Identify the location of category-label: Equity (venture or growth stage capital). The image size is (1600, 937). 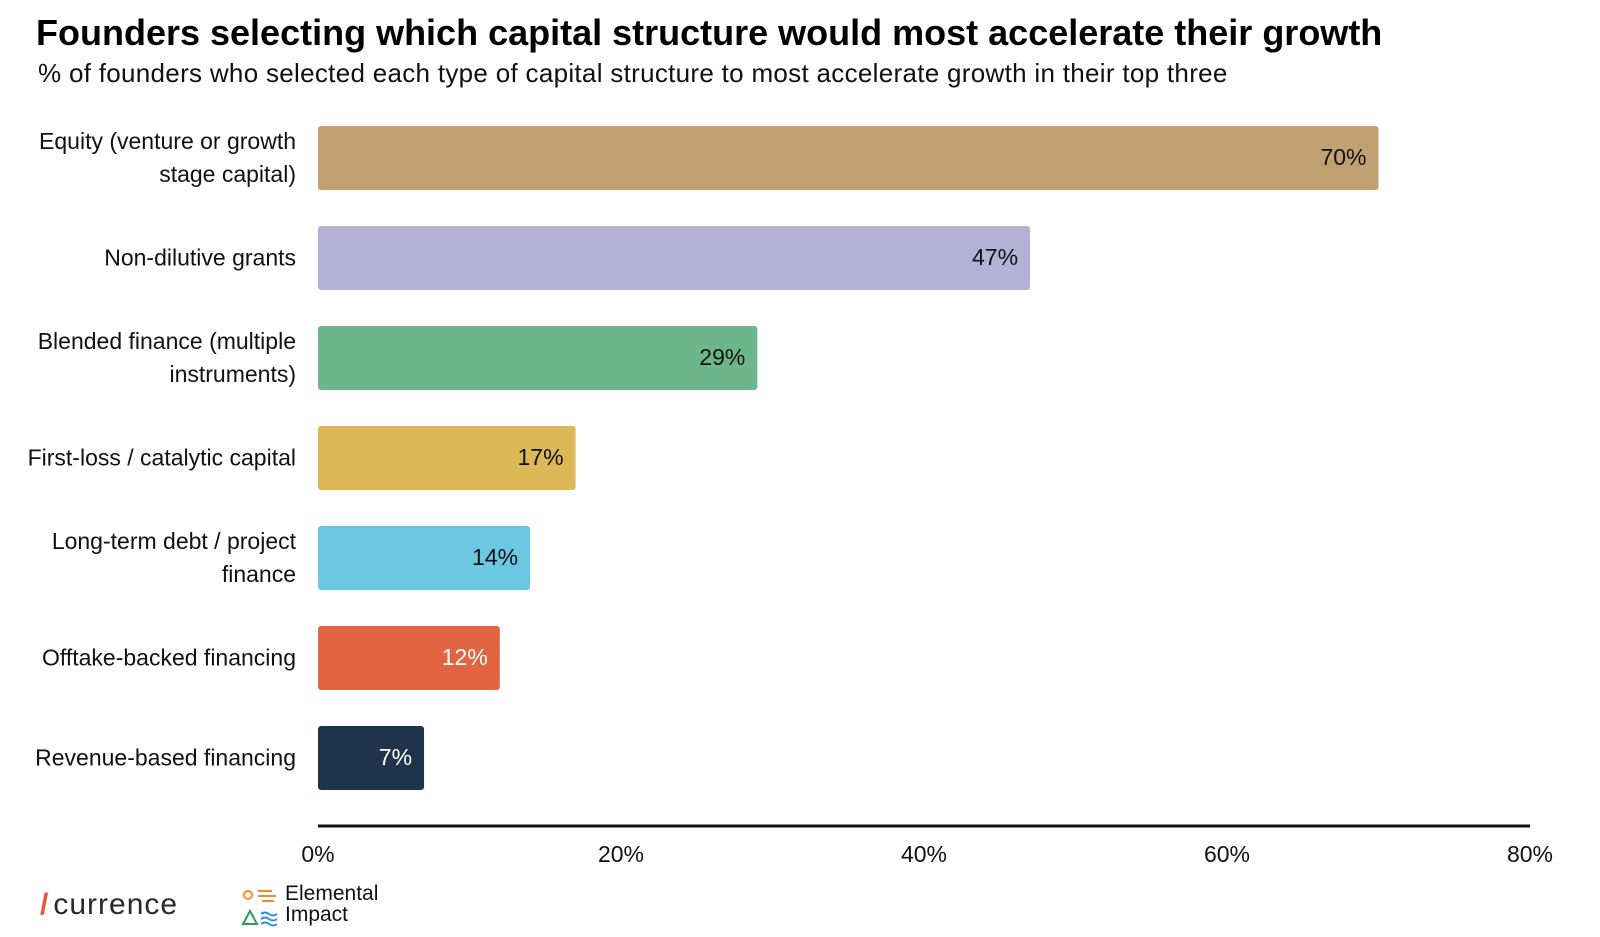
(167, 157).